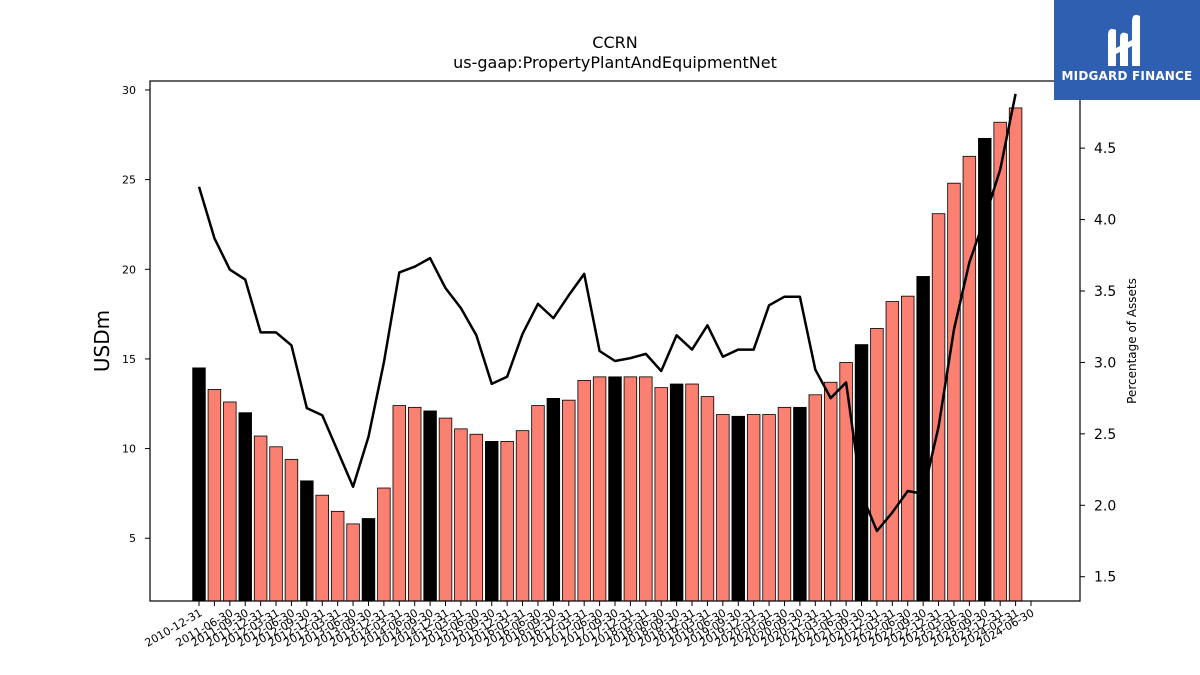 The image size is (1200, 675). Describe the element at coordinates (132, 538) in the screenshot. I see `y-tick-label: 5` at that location.